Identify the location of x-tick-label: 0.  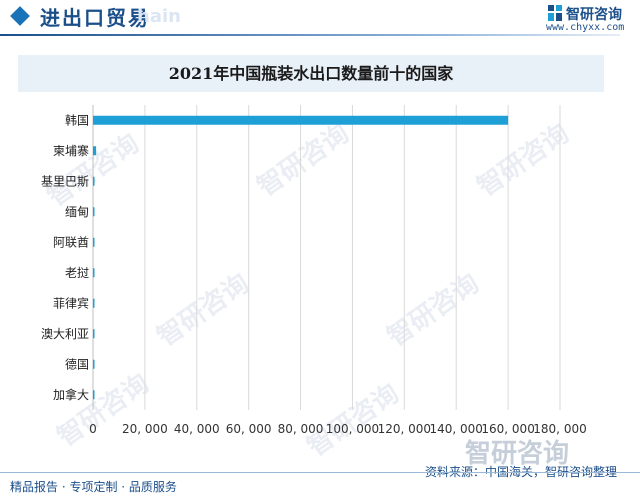
(93, 429).